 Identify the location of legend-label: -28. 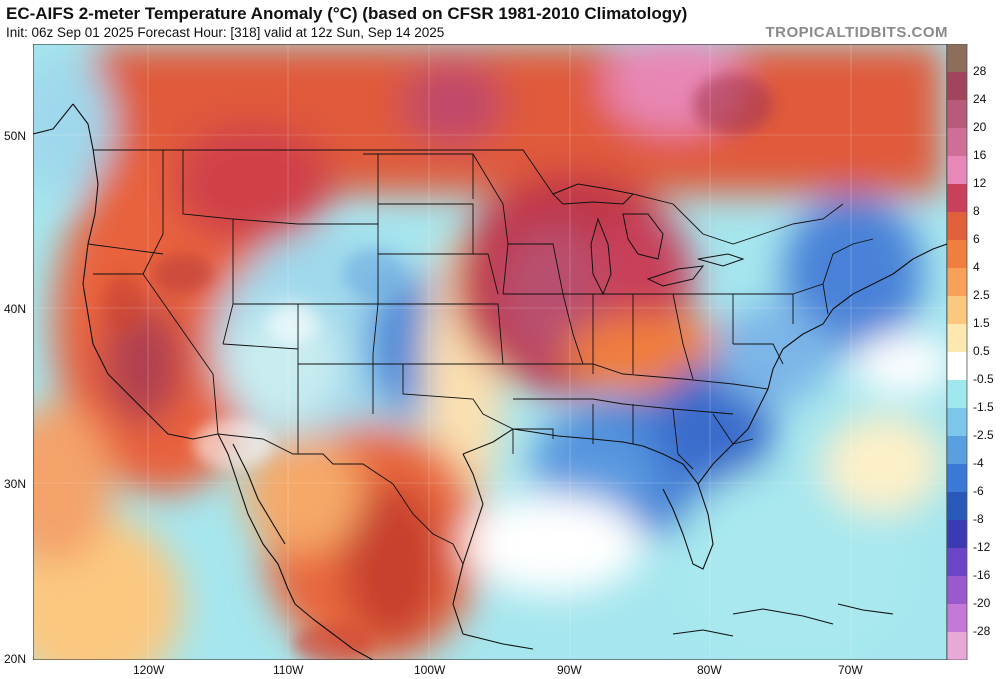
(982, 631).